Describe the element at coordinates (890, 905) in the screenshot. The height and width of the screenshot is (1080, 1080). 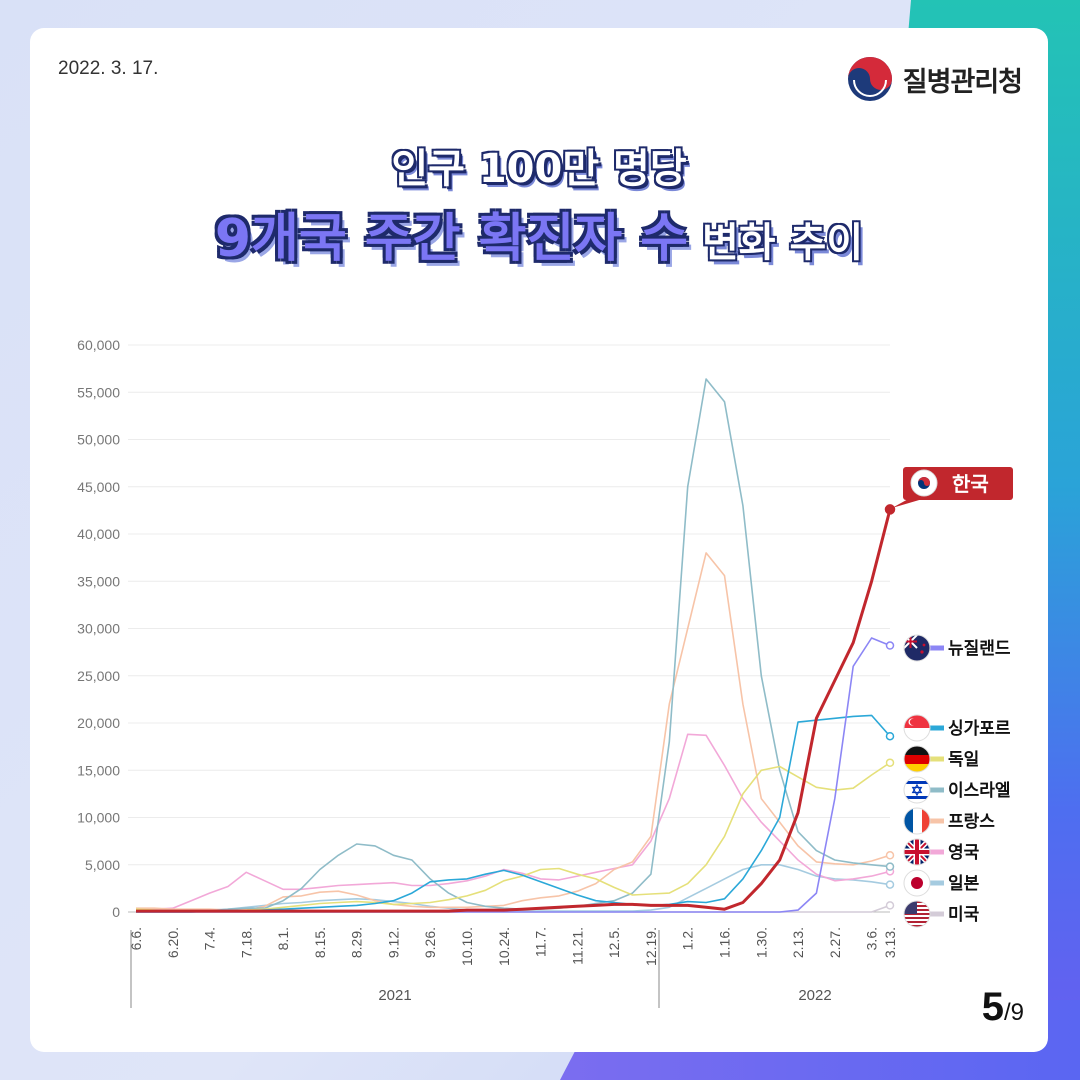
I see `series-end-point-usa` at that location.